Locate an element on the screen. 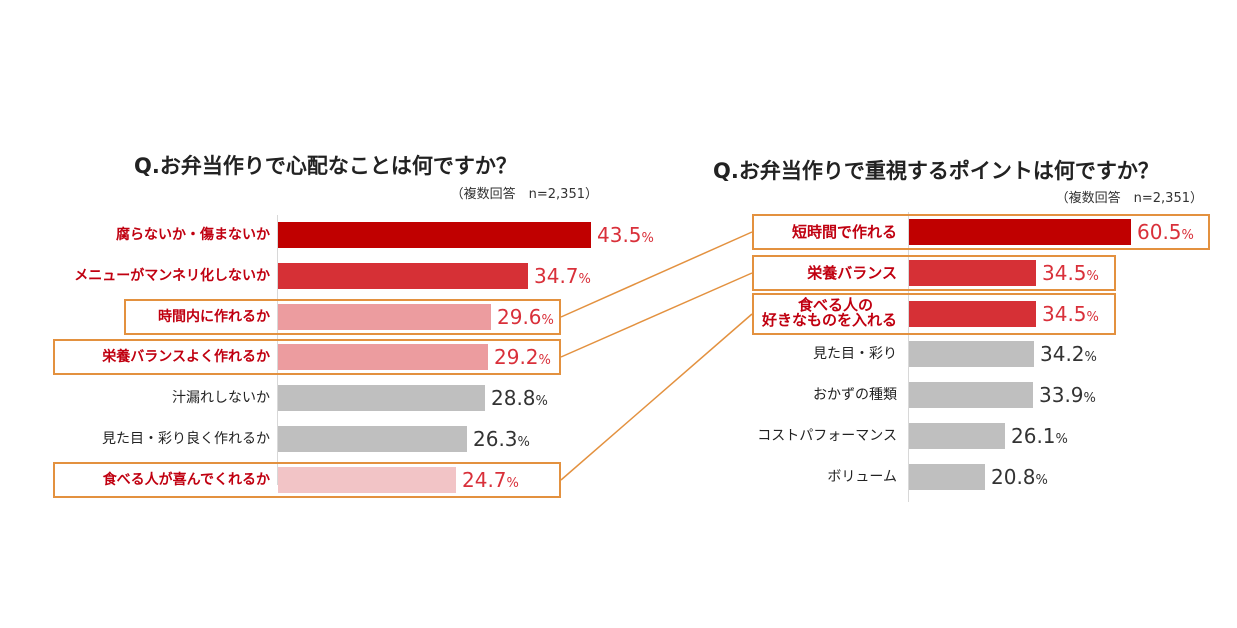  bar-value-label: 26.1% is located at coordinates (1039, 436).